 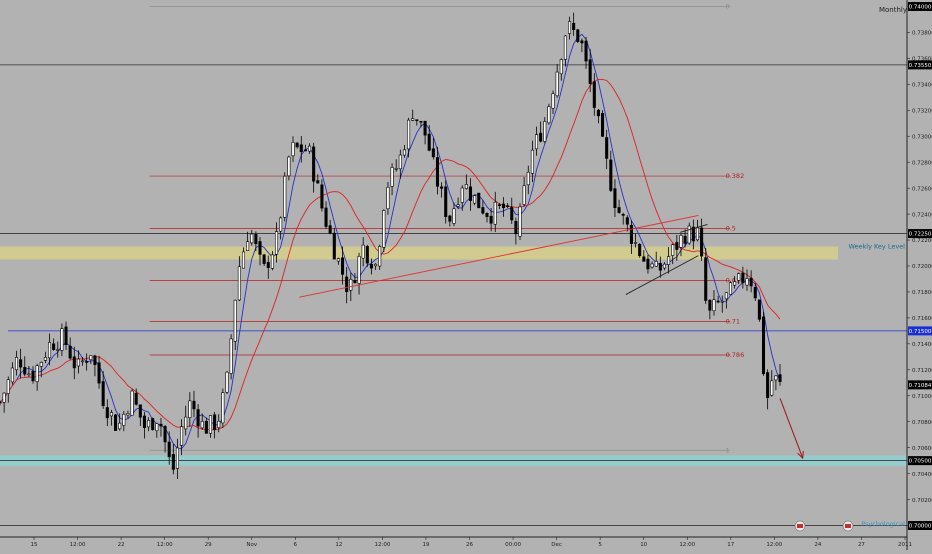 What do you see at coordinates (469, 545) in the screenshot?
I see `x-tick-label: 26` at bounding box center [469, 545].